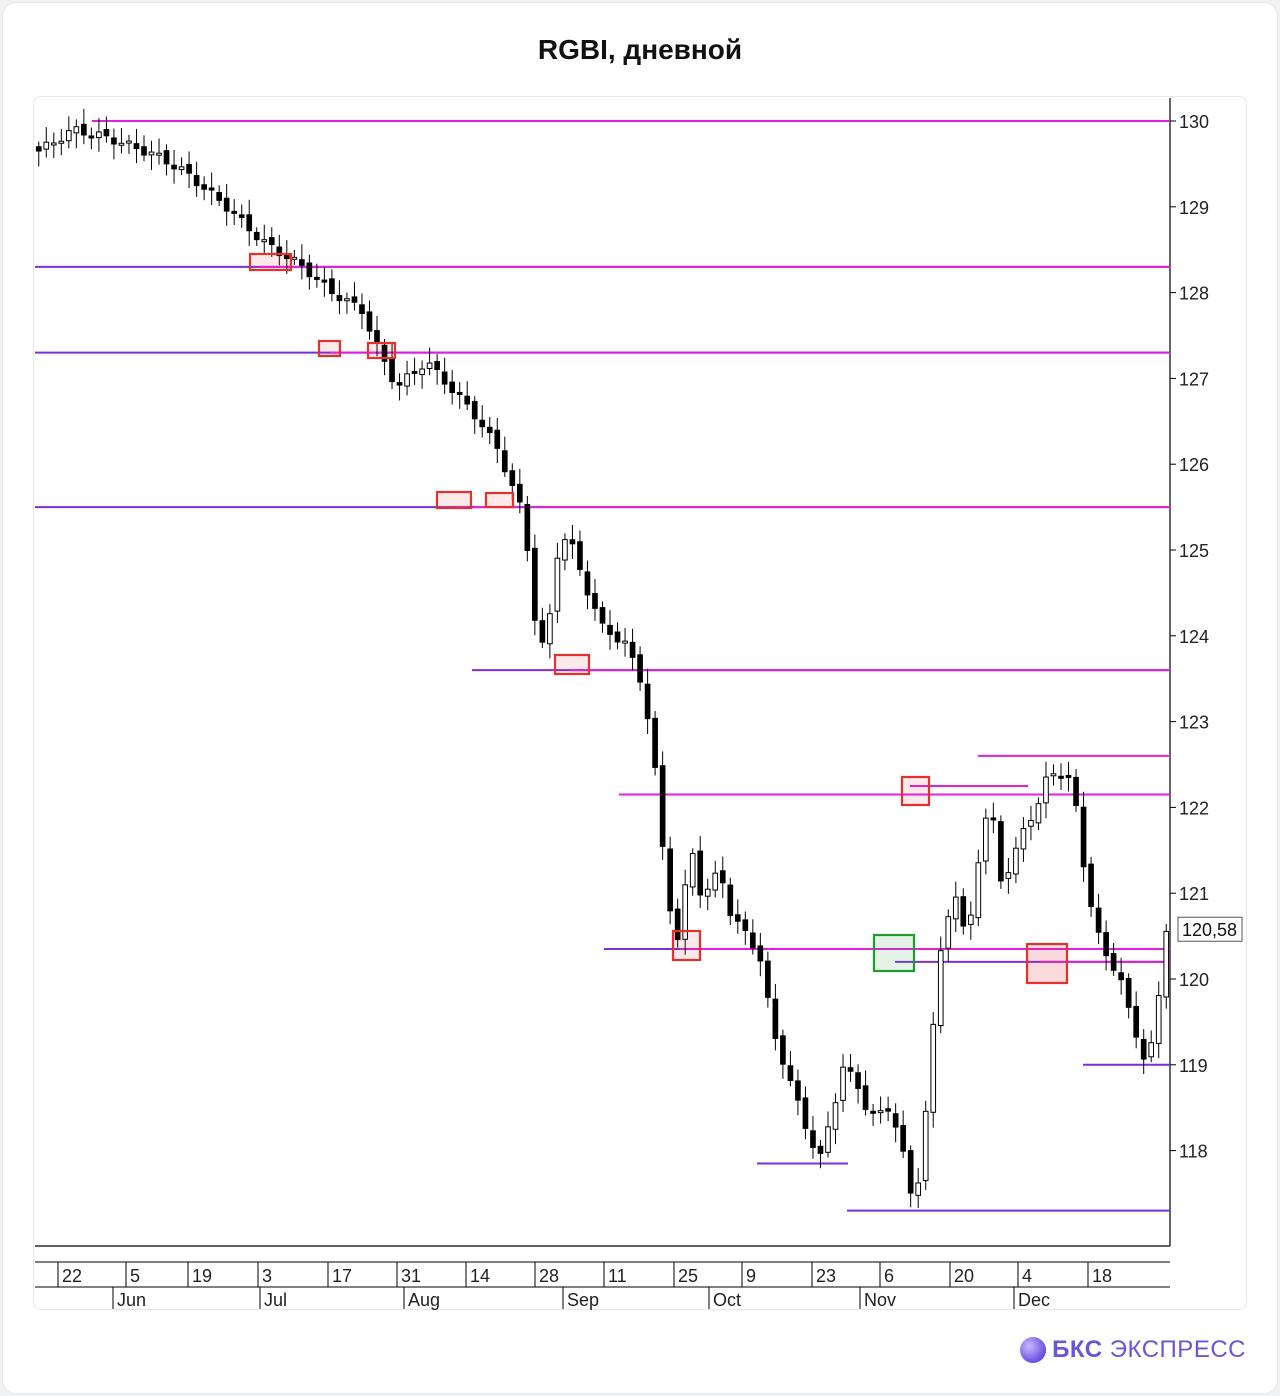 This screenshot has width=1280, height=1396. I want to click on day-tick-label: 28, so click(549, 1276).